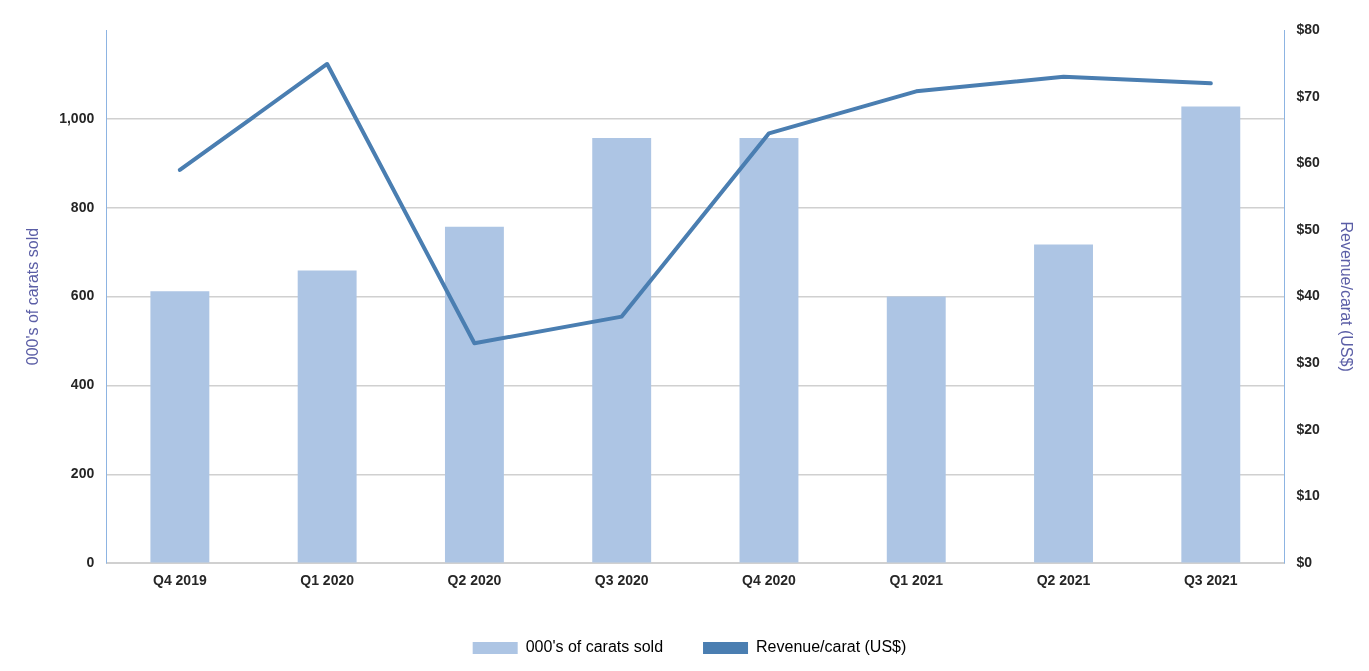 The image size is (1369, 671). What do you see at coordinates (1308, 228) in the screenshot?
I see `y2-tick-label: $50` at bounding box center [1308, 228].